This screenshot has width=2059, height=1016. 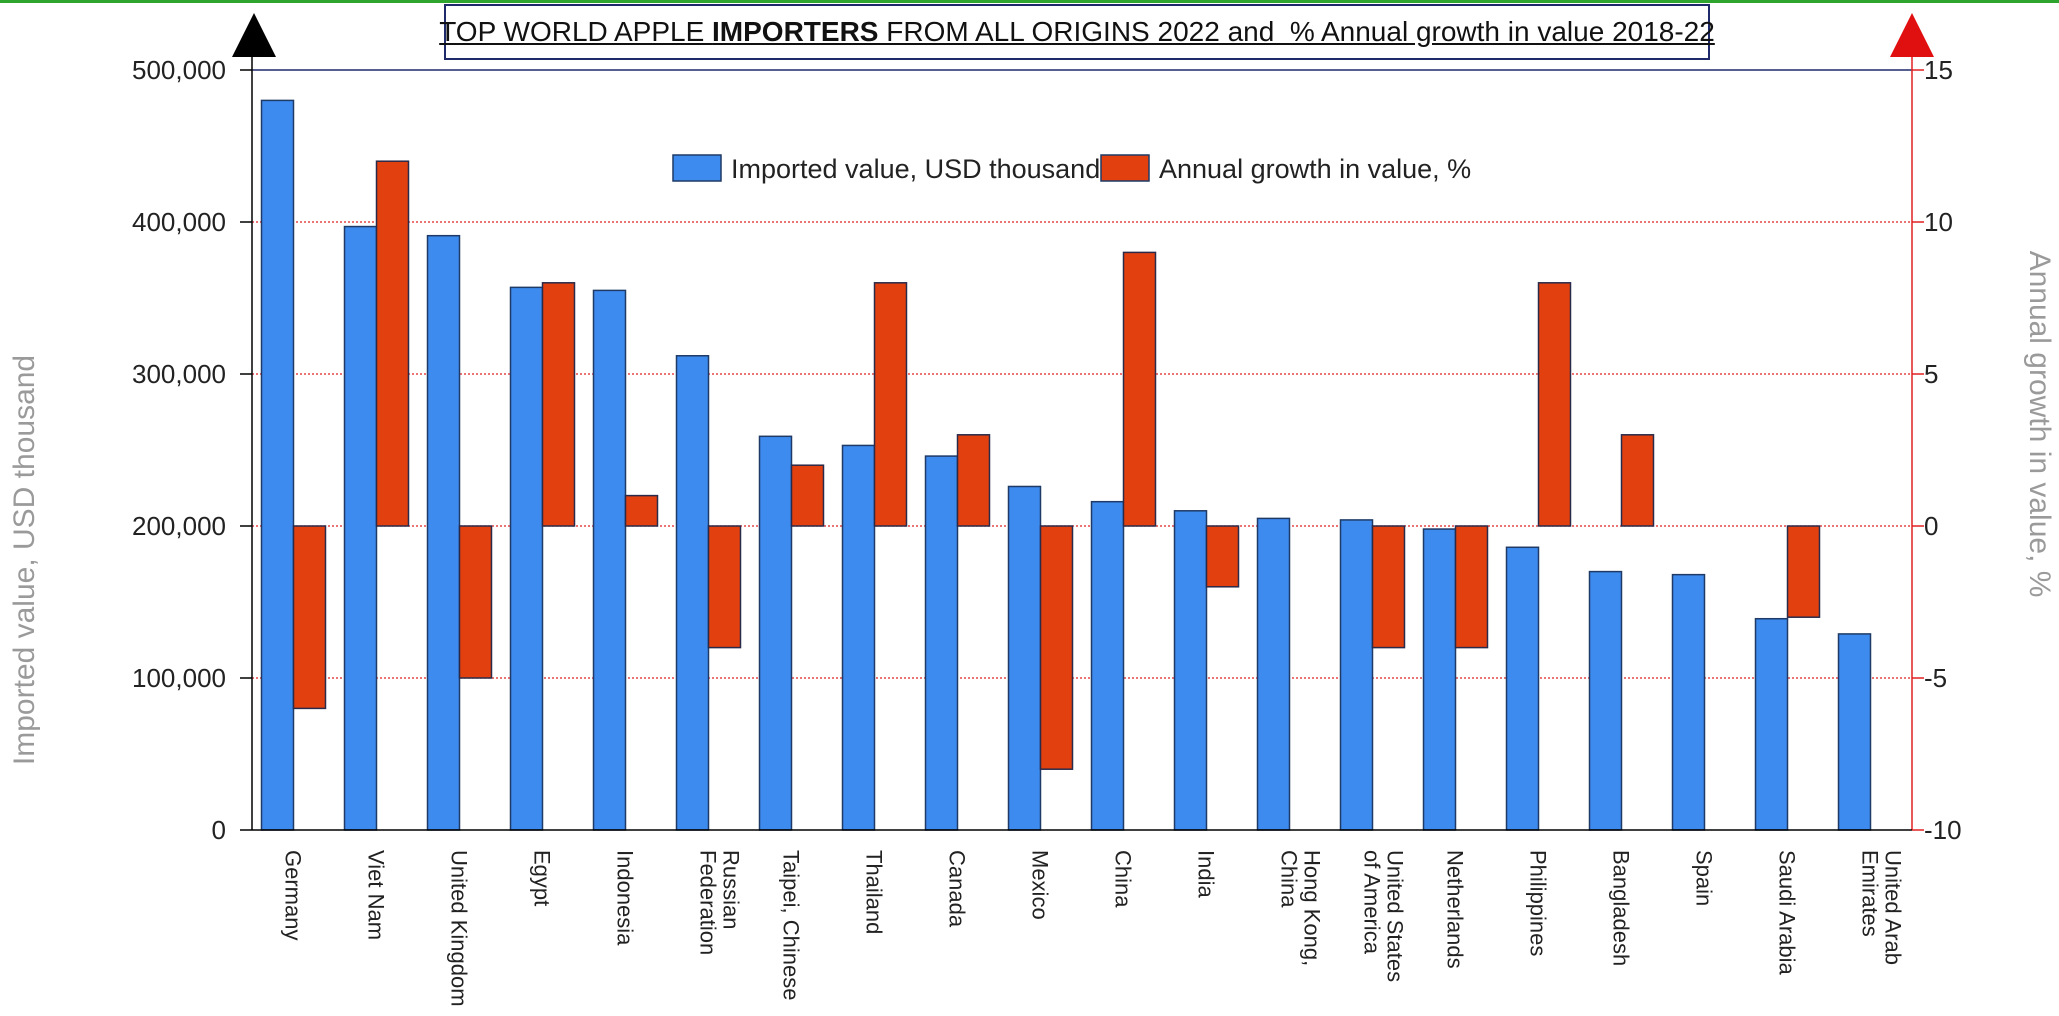 I want to click on y2-tick-label: -5, so click(x=1935, y=678).